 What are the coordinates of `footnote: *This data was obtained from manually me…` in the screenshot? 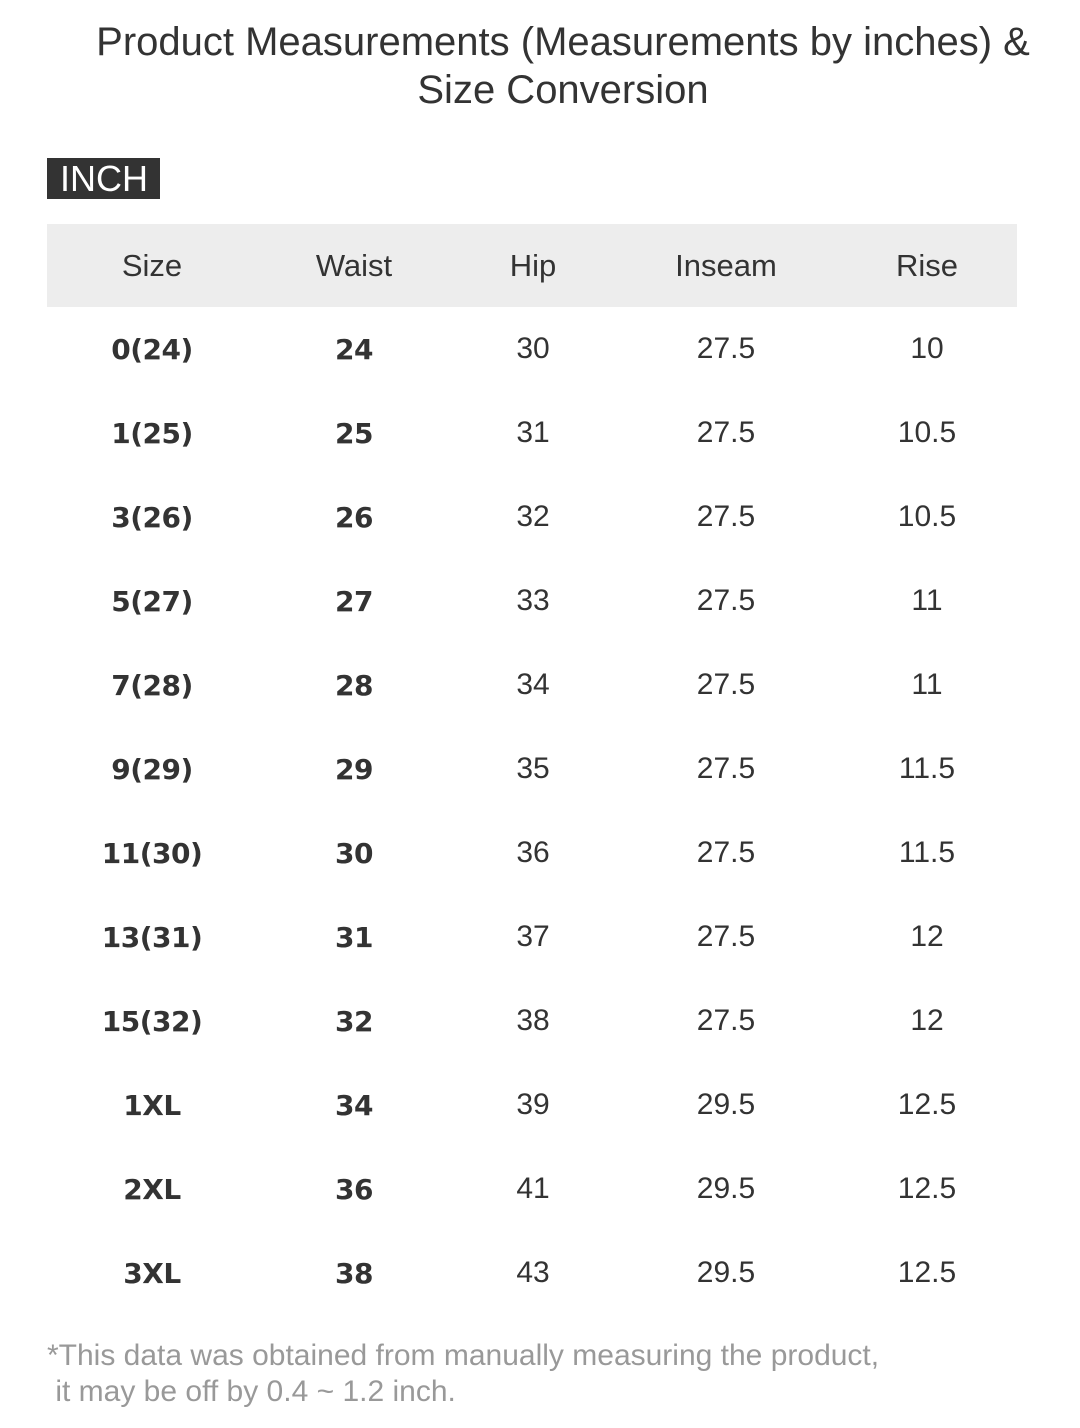 It's located at (463, 1373).